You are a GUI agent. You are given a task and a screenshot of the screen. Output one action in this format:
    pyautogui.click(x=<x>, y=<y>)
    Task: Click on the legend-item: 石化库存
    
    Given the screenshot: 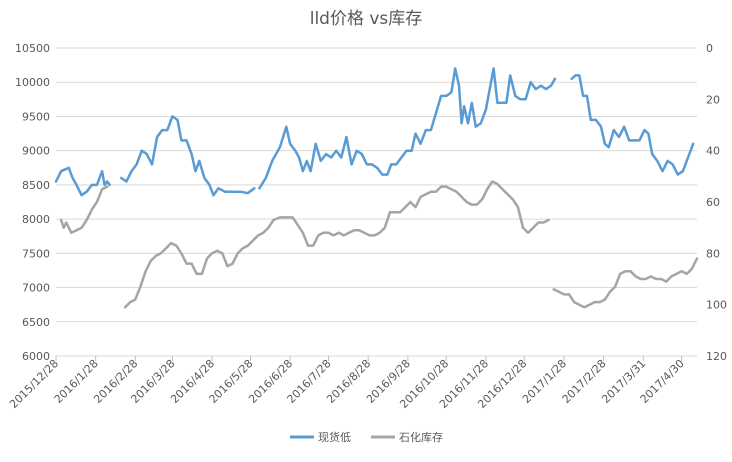 What is the action you would take?
    pyautogui.click(x=407, y=437)
    